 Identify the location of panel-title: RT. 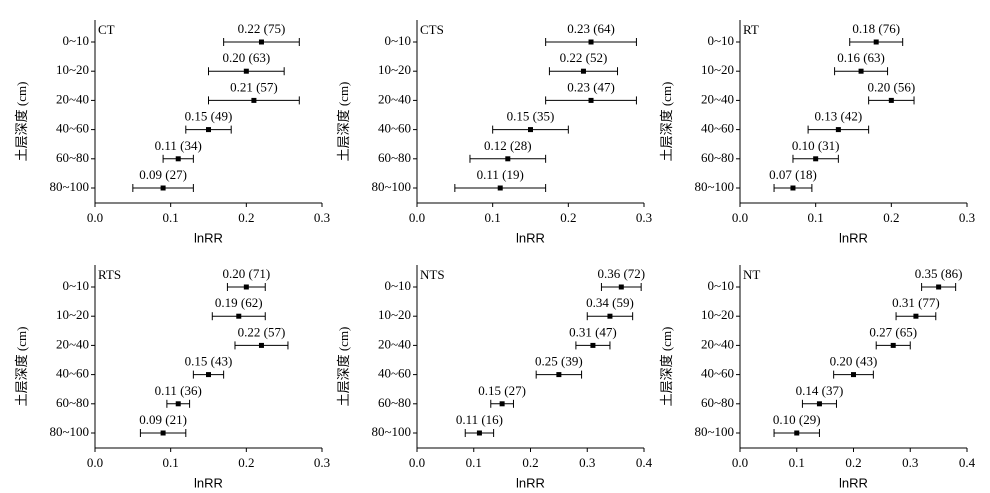
(751, 29).